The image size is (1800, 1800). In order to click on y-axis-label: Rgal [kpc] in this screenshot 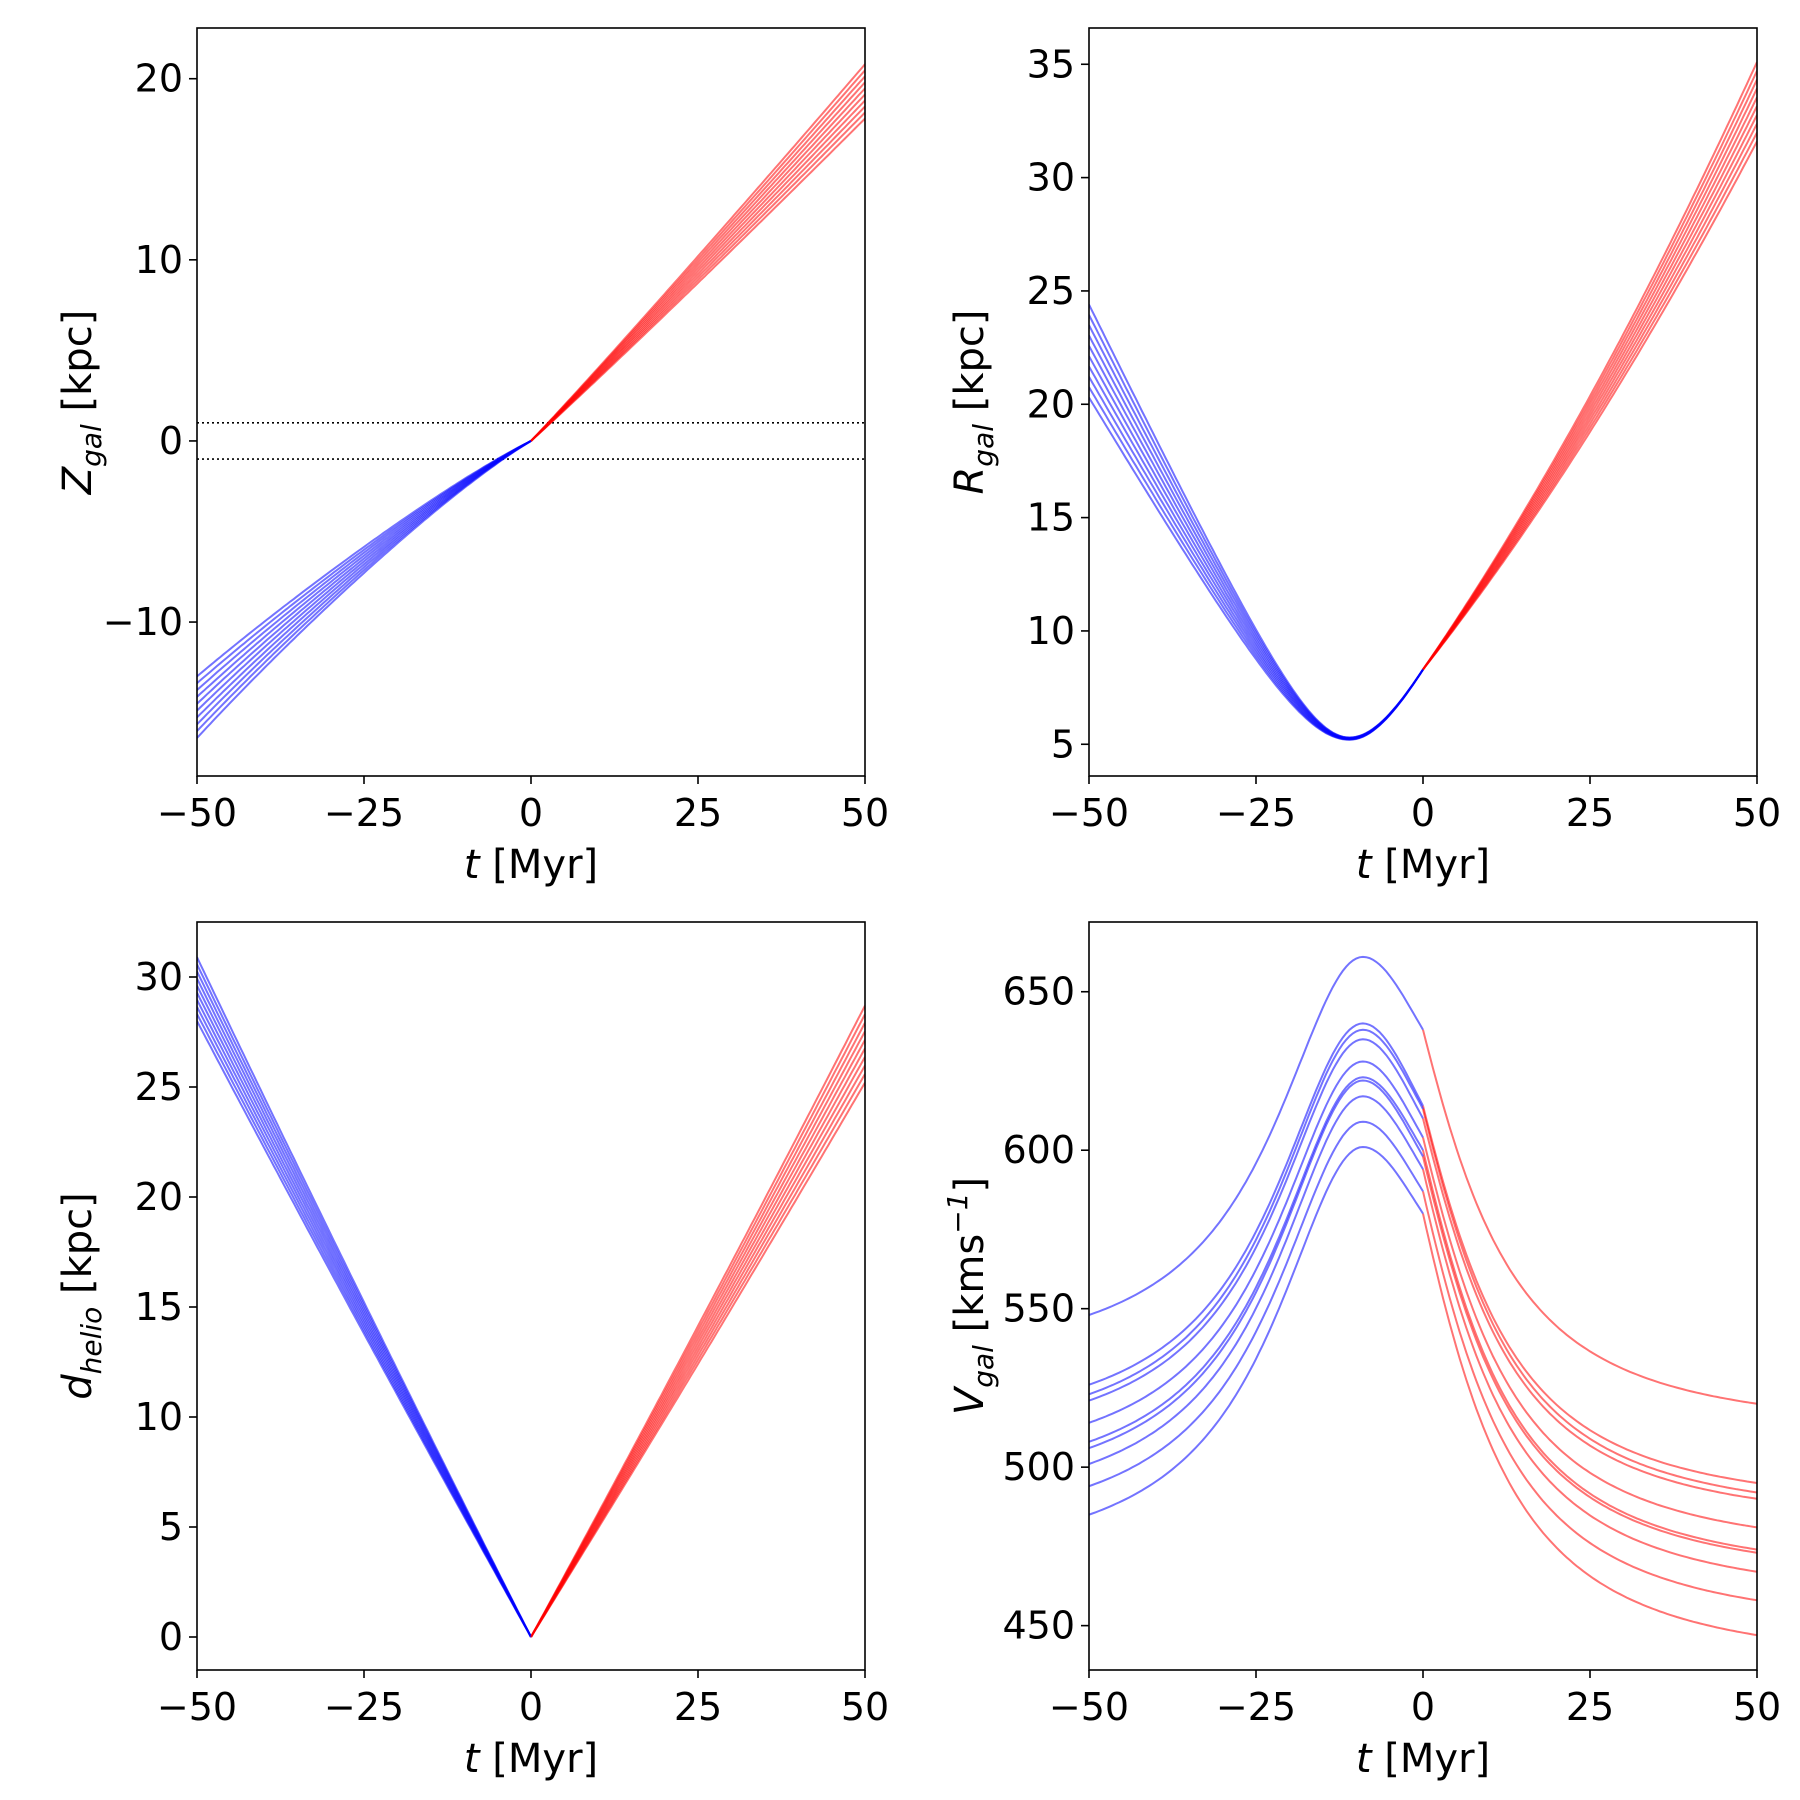, I will do `click(973, 402)`.